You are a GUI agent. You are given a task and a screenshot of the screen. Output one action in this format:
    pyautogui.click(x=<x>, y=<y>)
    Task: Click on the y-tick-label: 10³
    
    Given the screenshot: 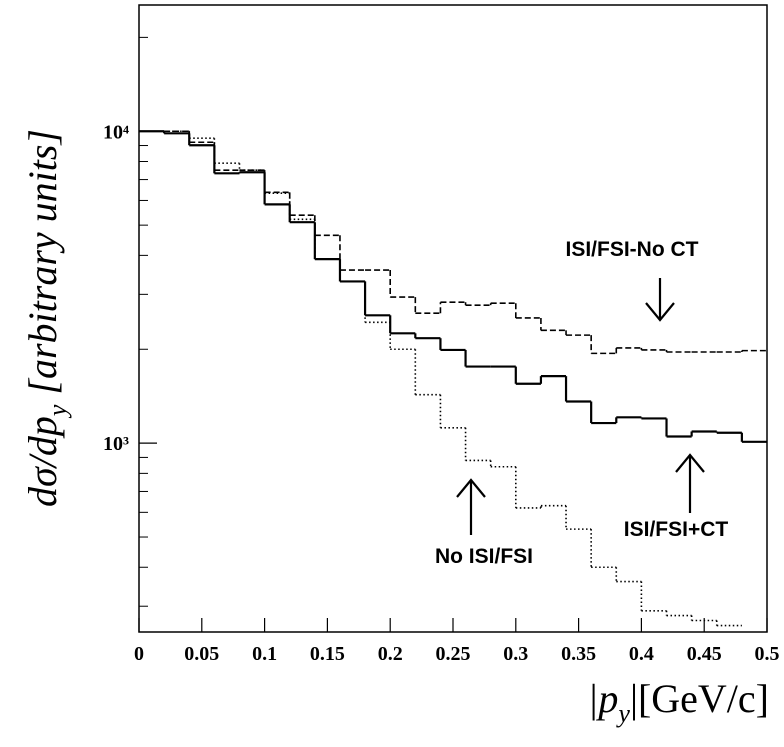 What is the action you would take?
    pyautogui.click(x=116, y=444)
    